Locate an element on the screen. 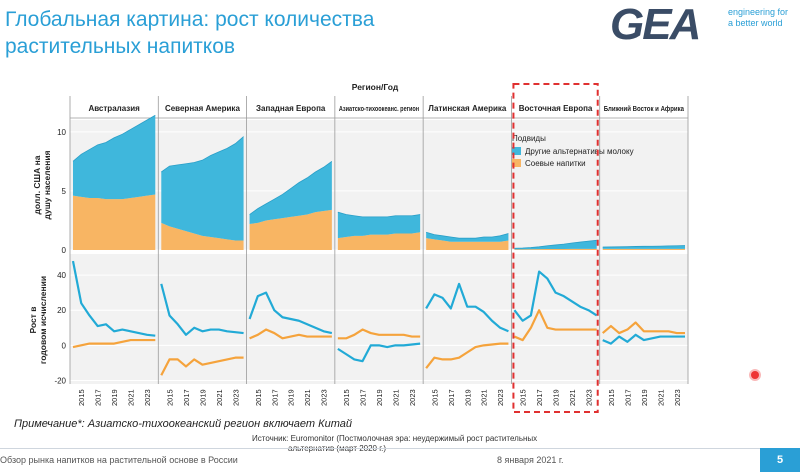  title-line-2: растительных напитков is located at coordinates (120, 46).